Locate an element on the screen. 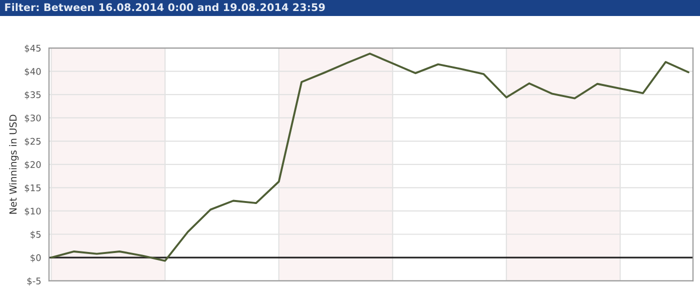  y-tick-label: $25 is located at coordinates (32, 142).